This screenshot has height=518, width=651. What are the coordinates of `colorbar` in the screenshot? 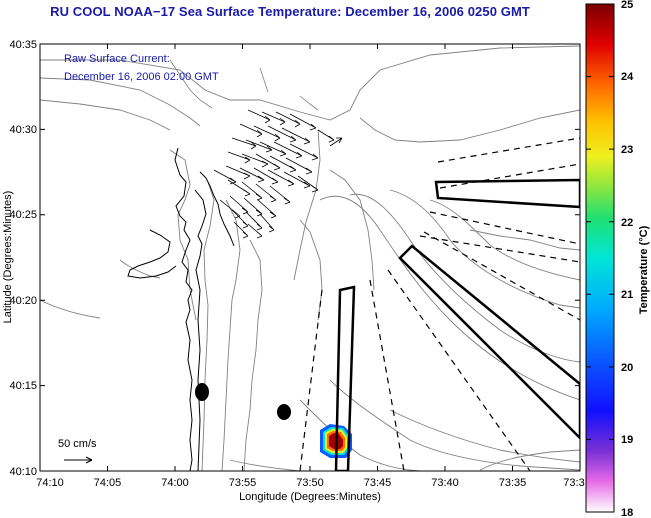 It's located at (600, 258).